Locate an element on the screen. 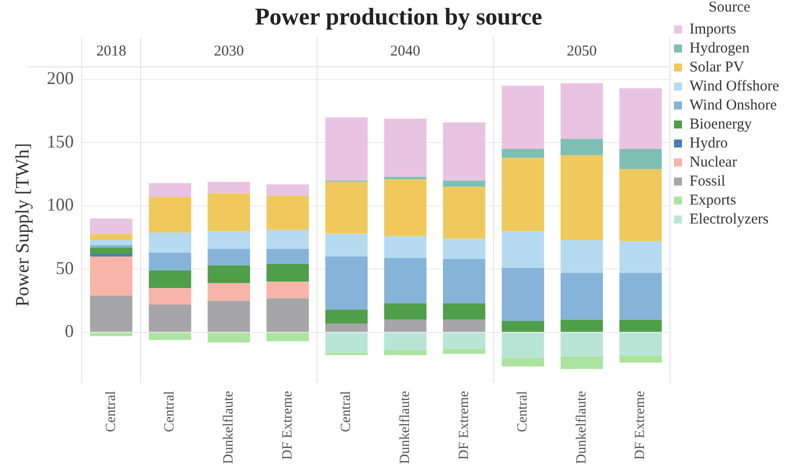 The width and height of the screenshot is (793, 472). legend-label: Fossil is located at coordinates (707, 181).